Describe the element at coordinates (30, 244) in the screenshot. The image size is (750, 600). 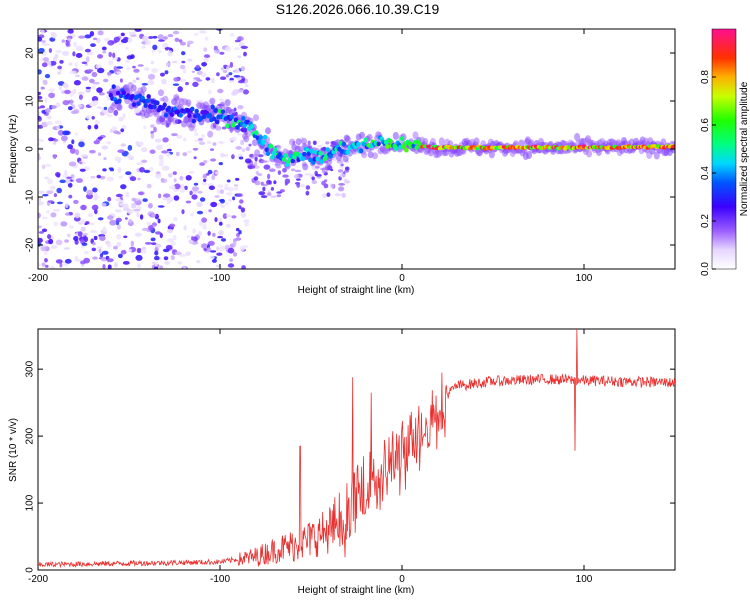
I see `spectrogram-y-tick-label: -20` at that location.